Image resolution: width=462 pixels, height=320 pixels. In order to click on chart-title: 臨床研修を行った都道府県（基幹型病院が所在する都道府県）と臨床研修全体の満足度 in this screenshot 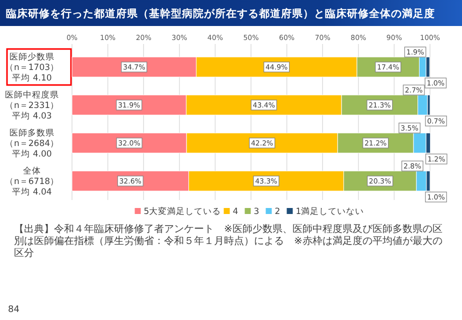, I will do `click(220, 13)`.